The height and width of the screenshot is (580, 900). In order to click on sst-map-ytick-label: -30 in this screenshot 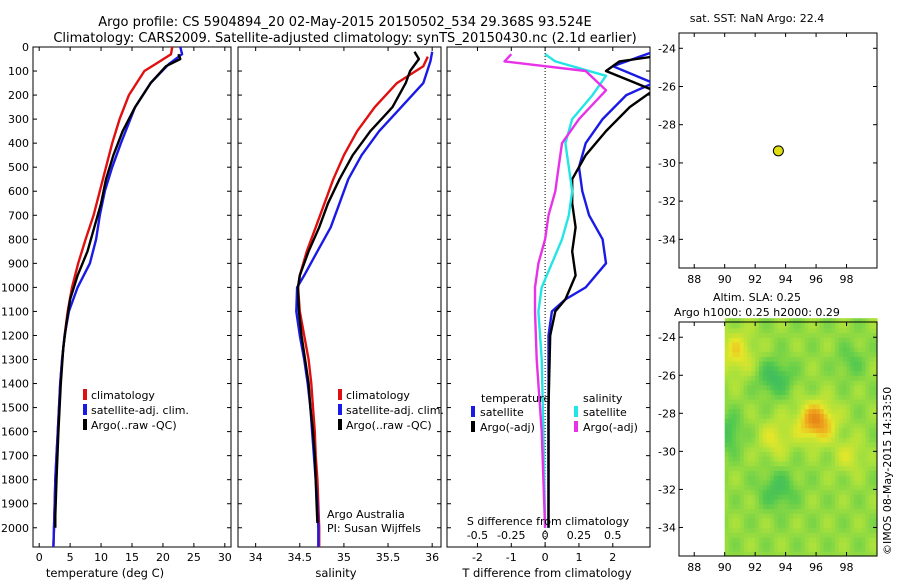, I will do `click(667, 163)`.